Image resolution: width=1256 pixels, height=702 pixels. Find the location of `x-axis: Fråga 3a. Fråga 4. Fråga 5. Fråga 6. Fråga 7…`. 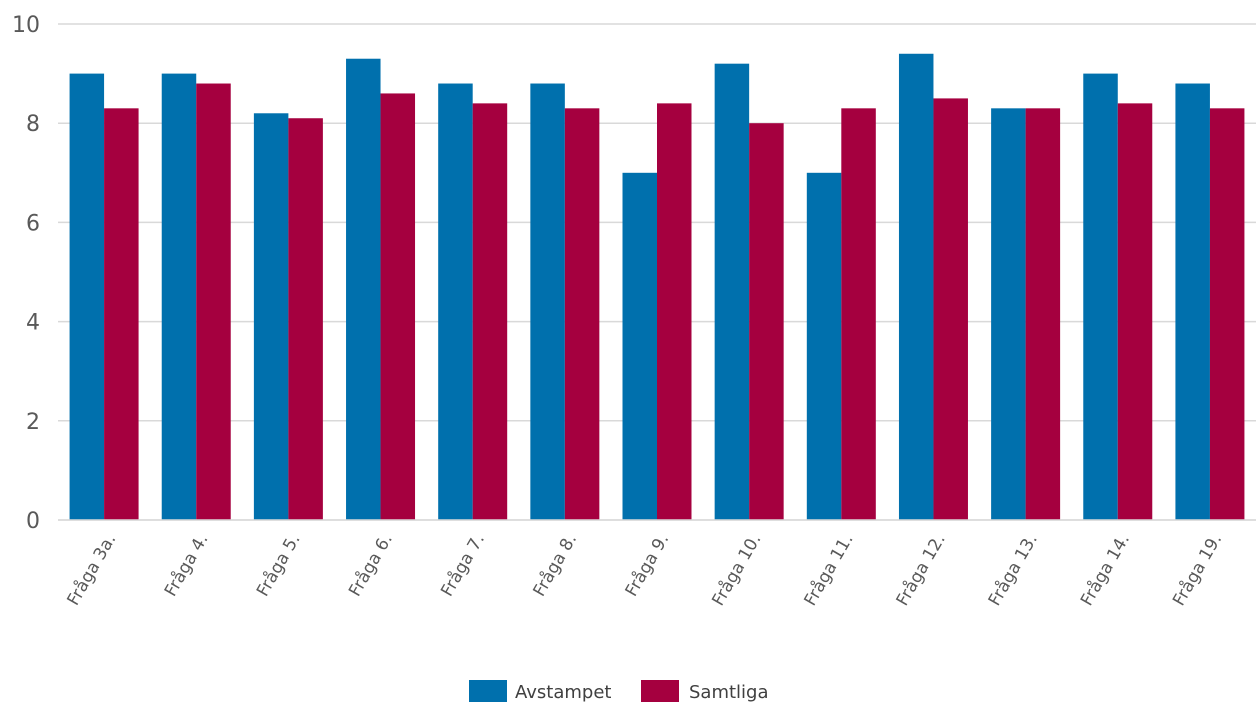

x-axis: Fråga 3a. Fråga 4. Fråga 5. Fråga 6. Fråga 7… is located at coordinates (645, 569).